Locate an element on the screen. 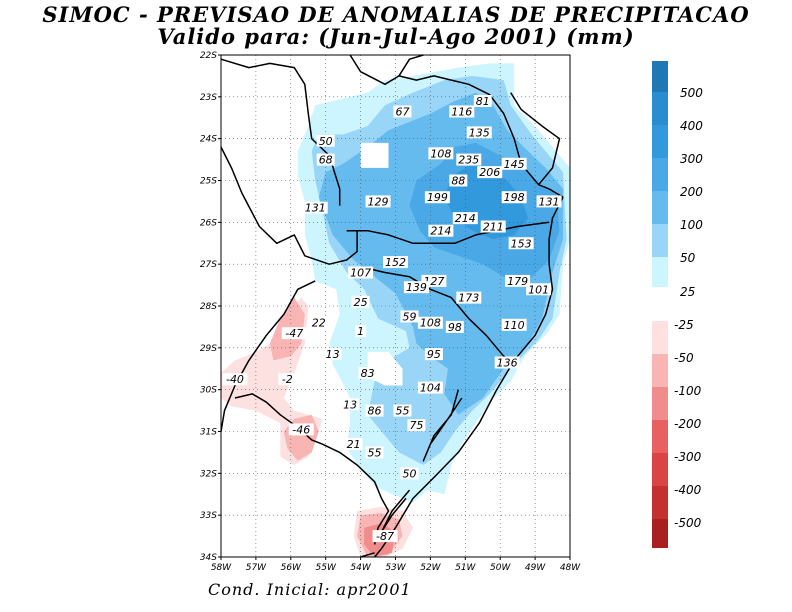 The image size is (792, 612). lat-tick-label: 29S is located at coordinates (208, 349).